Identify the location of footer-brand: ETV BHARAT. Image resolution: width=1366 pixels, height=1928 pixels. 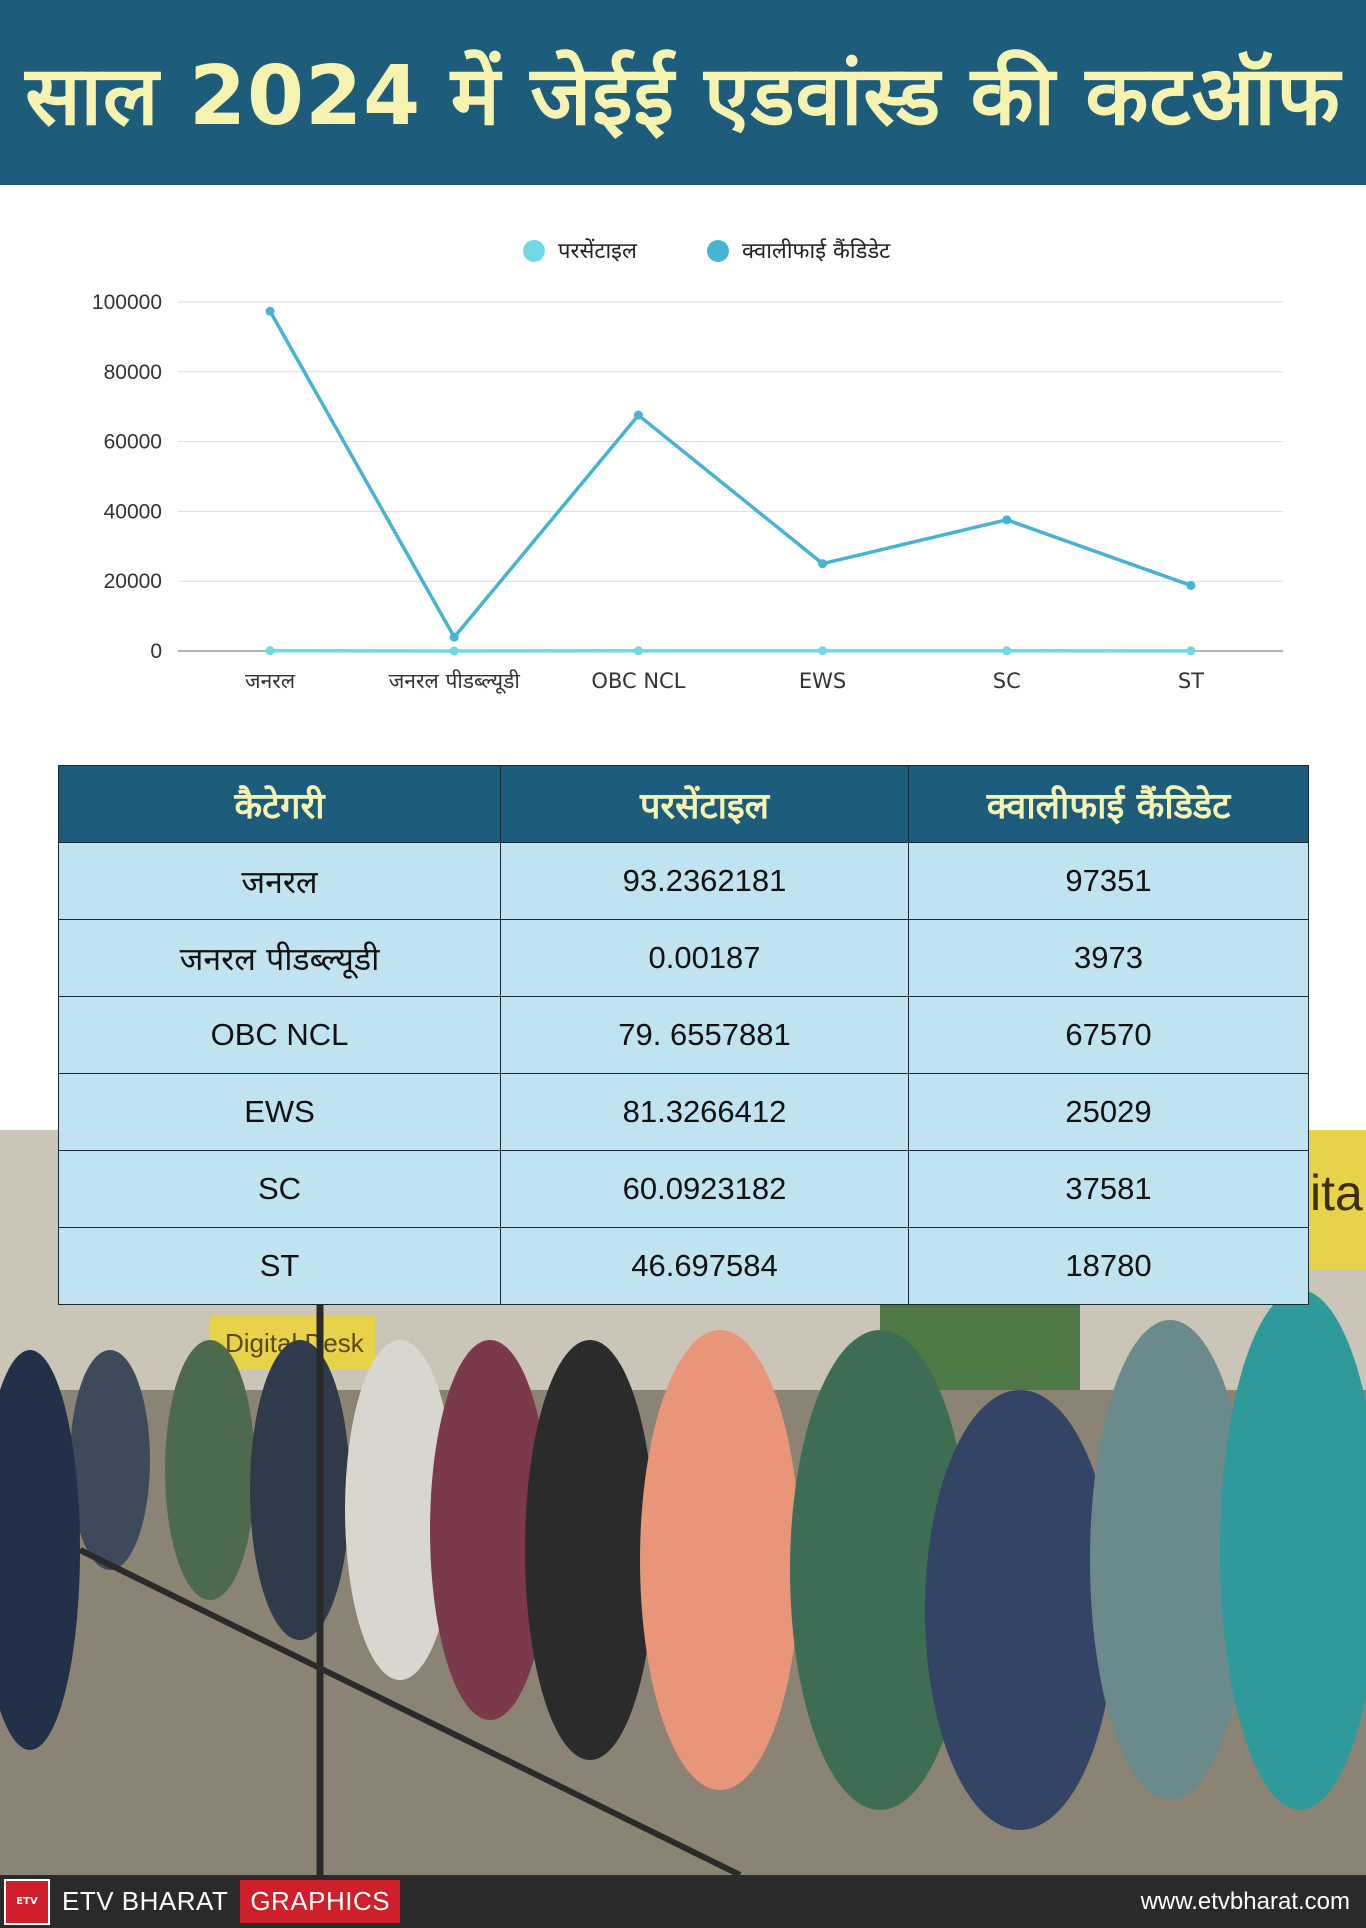
(145, 1901).